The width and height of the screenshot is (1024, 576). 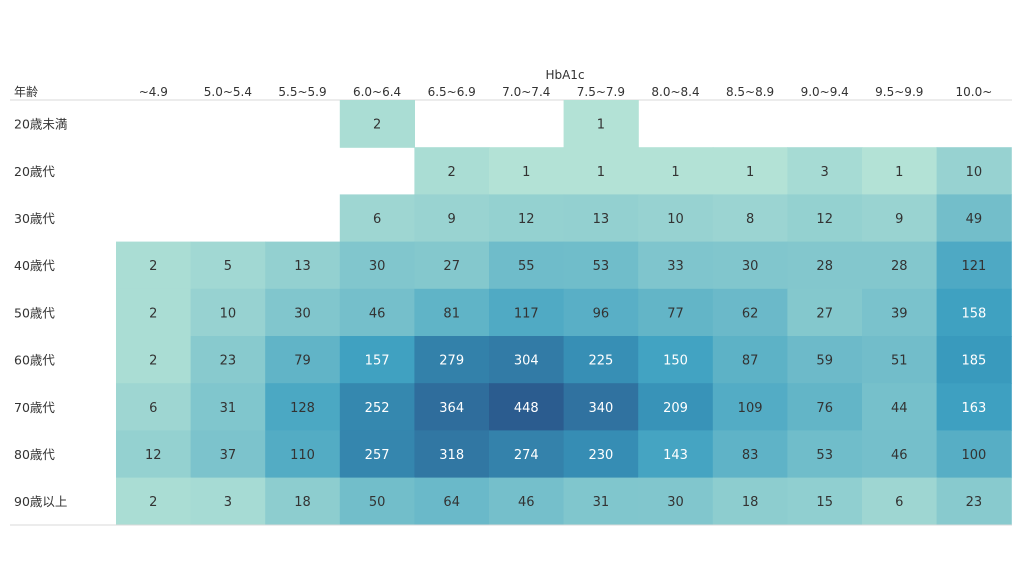 I want to click on column-axis-title: HbA1c, so click(x=564, y=75).